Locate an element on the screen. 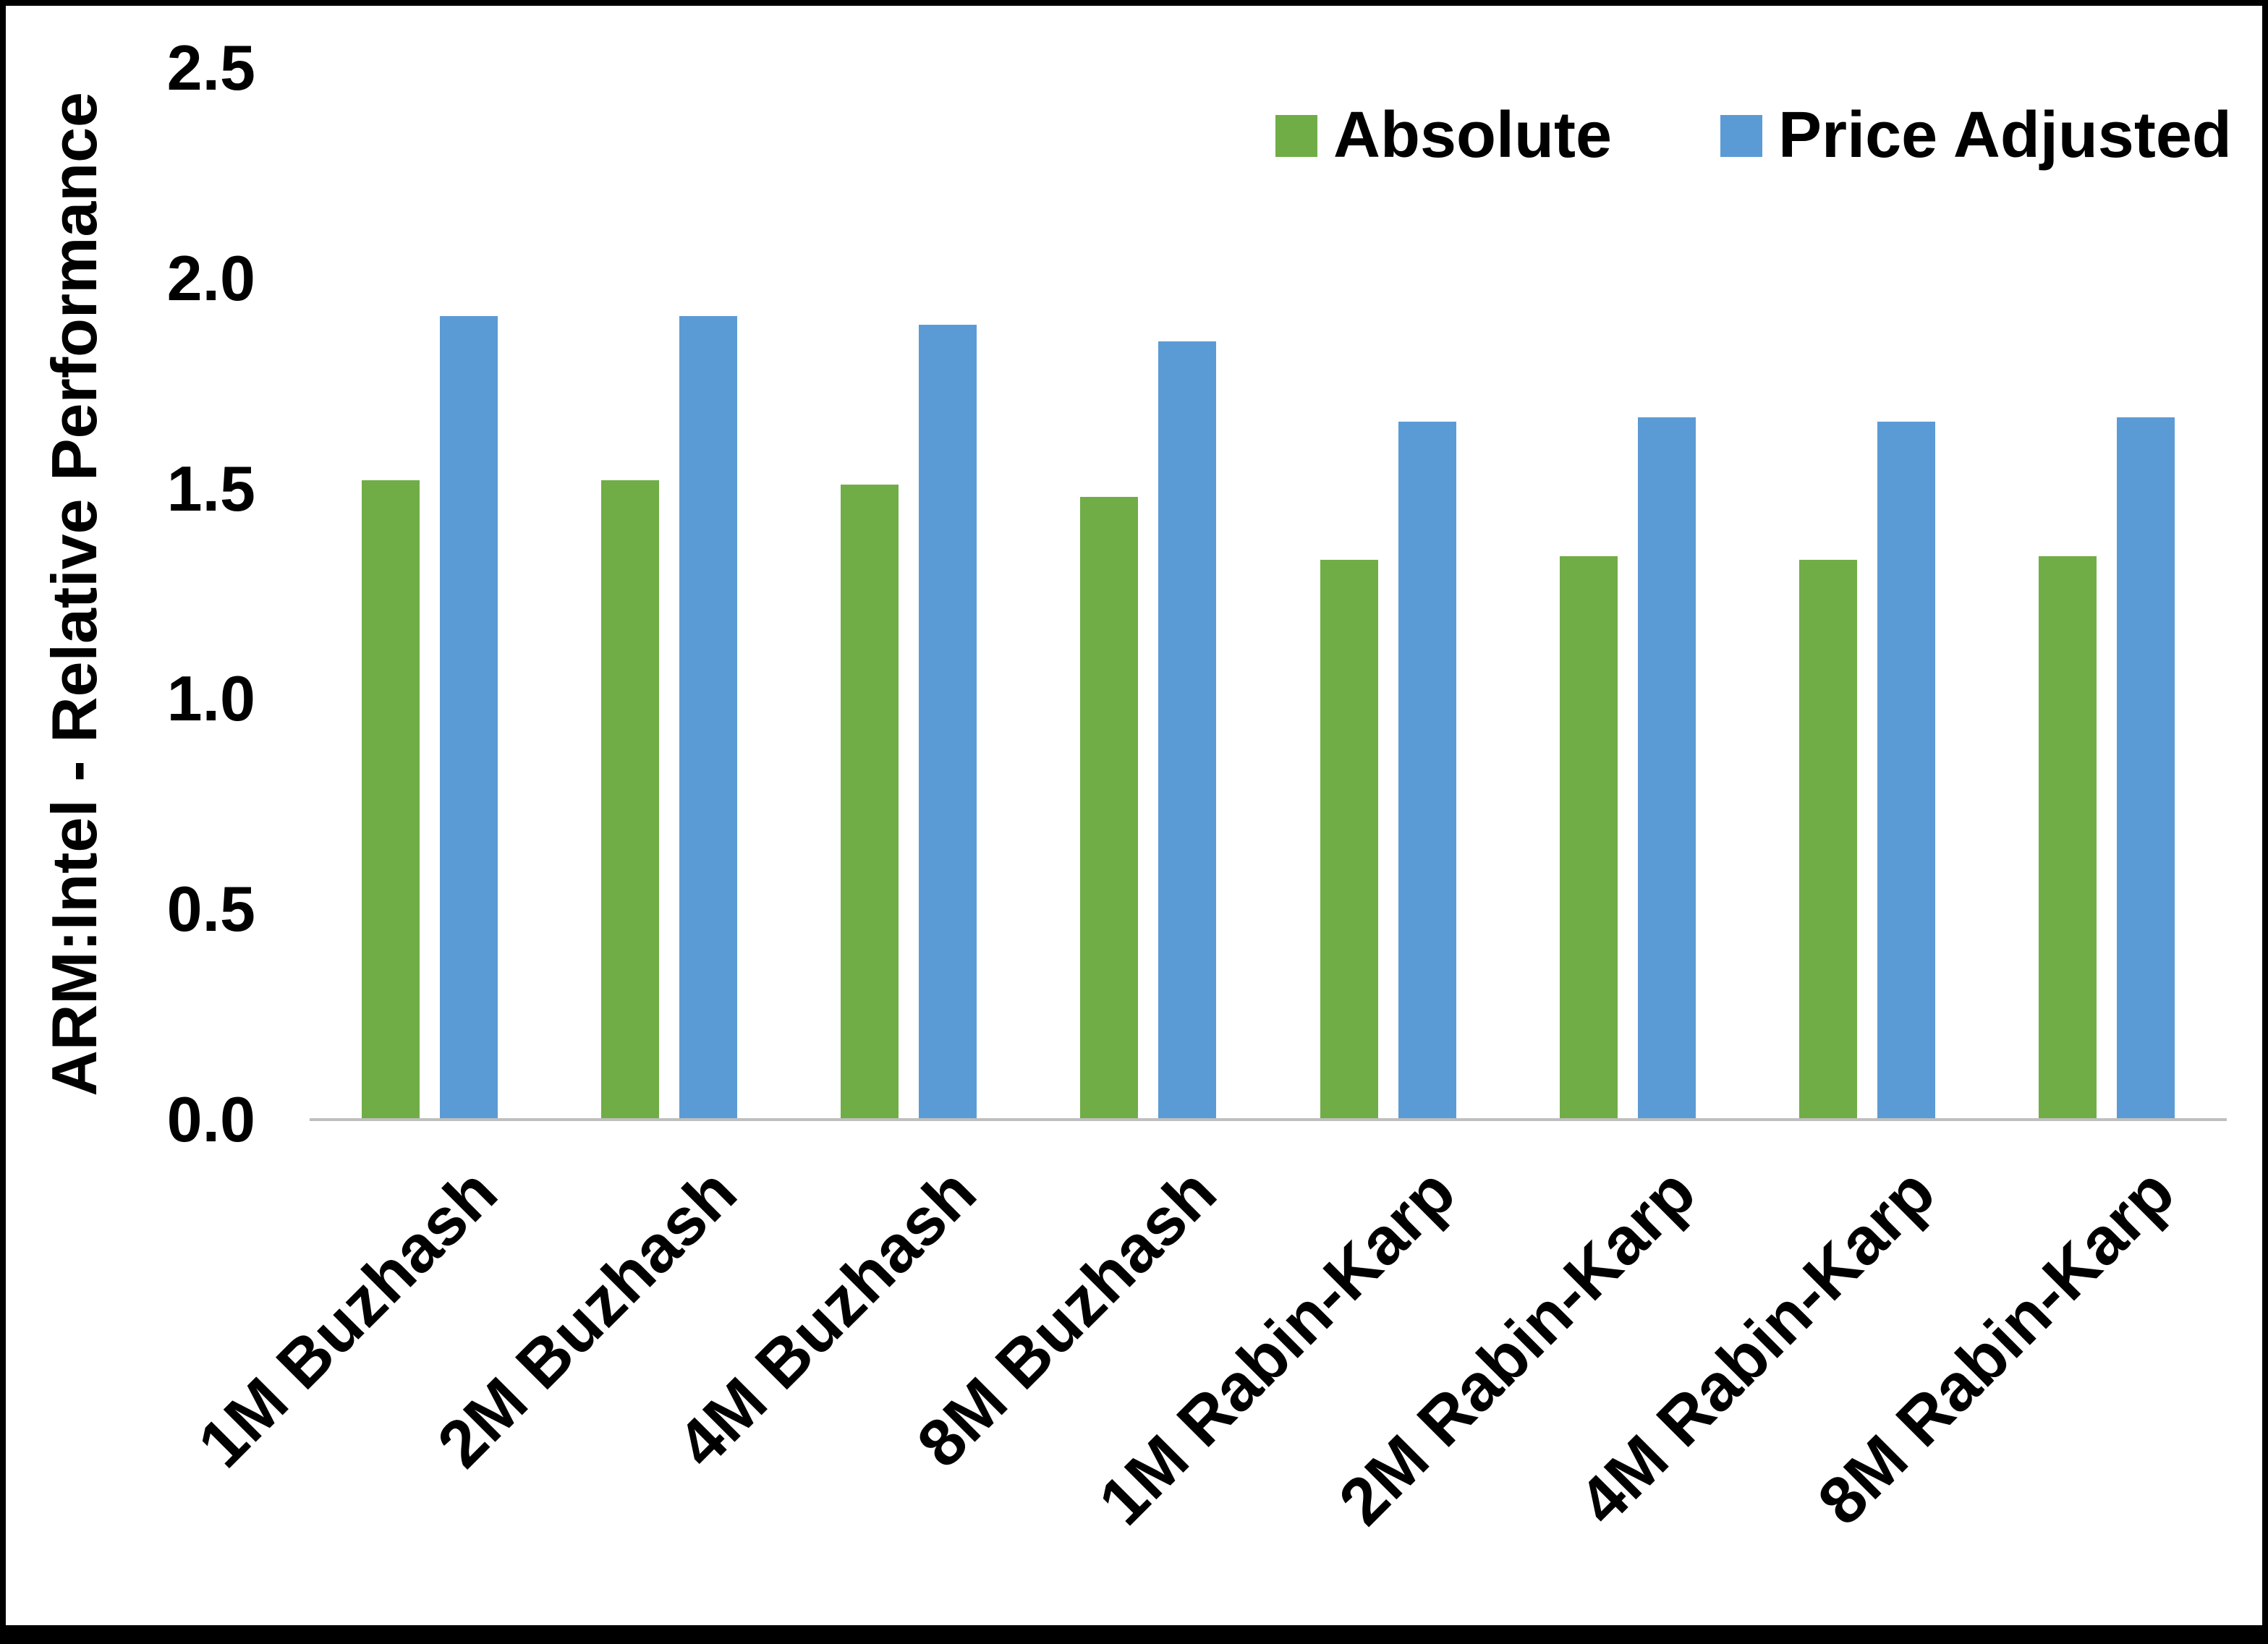  legend: Absolute Price Adjusted is located at coordinates (1753, 135).